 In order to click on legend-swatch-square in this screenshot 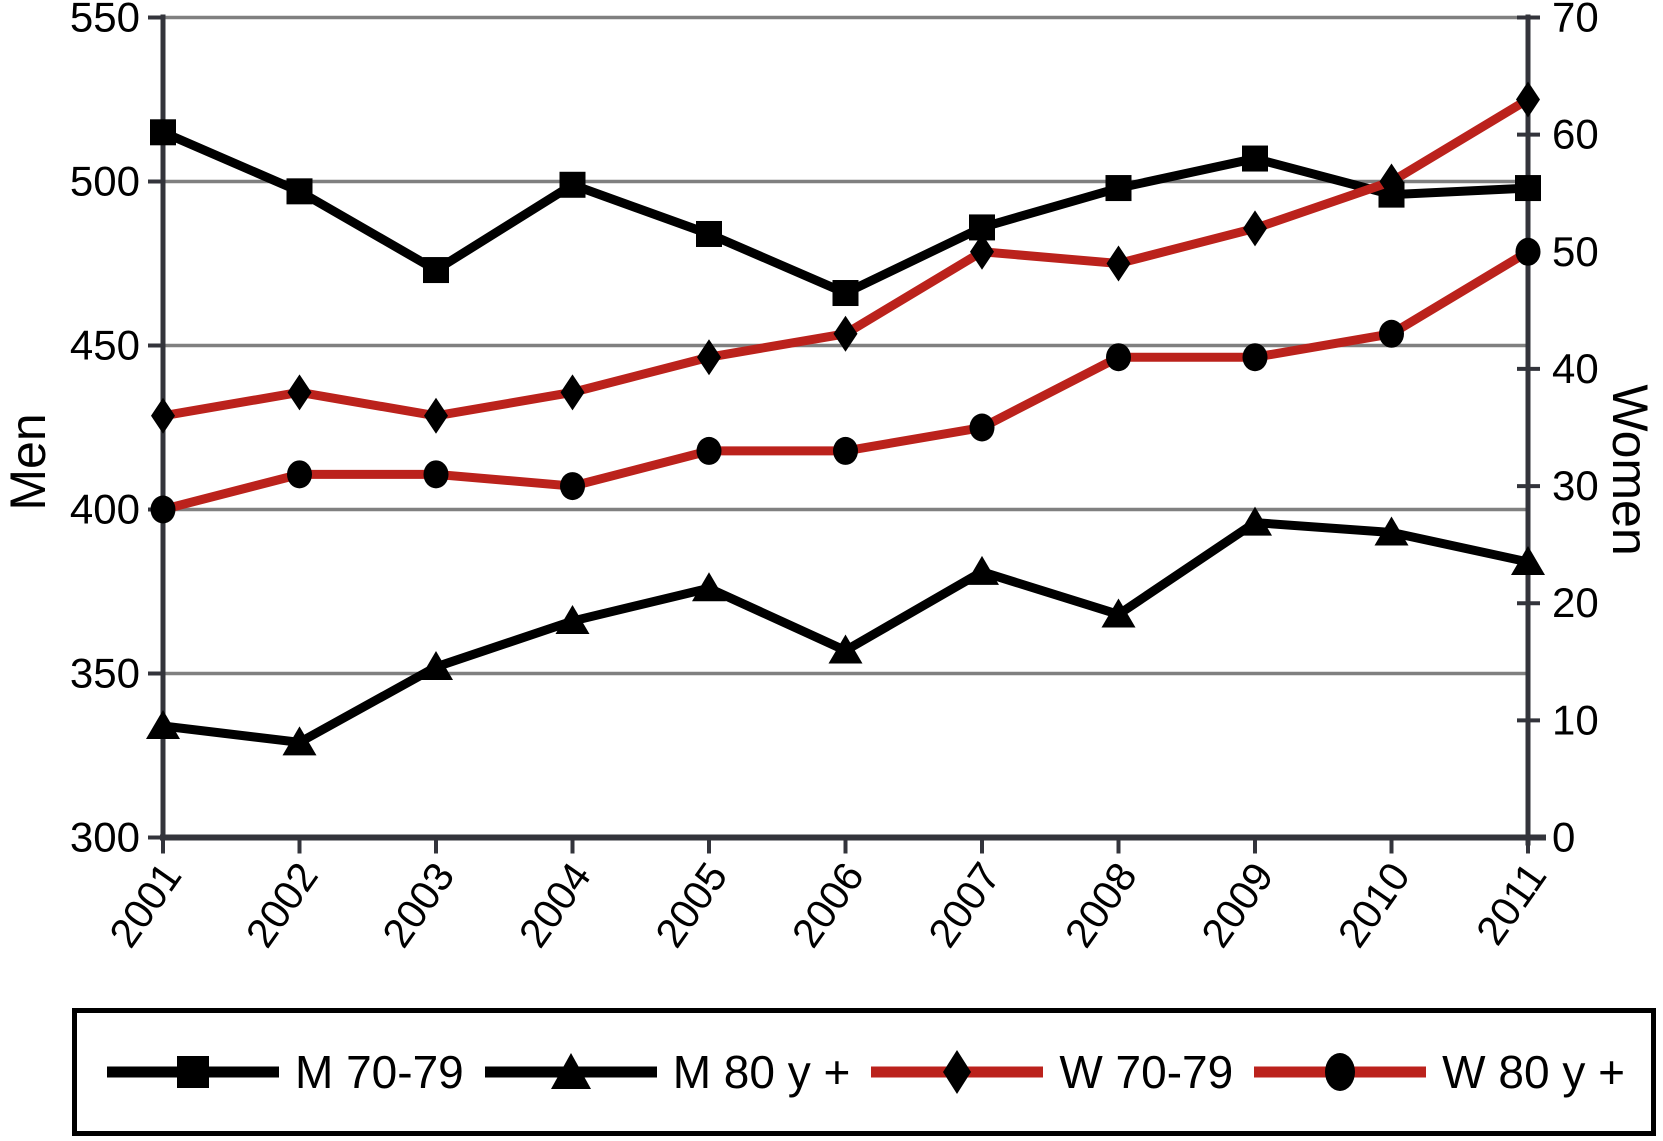, I will do `click(193, 1072)`.